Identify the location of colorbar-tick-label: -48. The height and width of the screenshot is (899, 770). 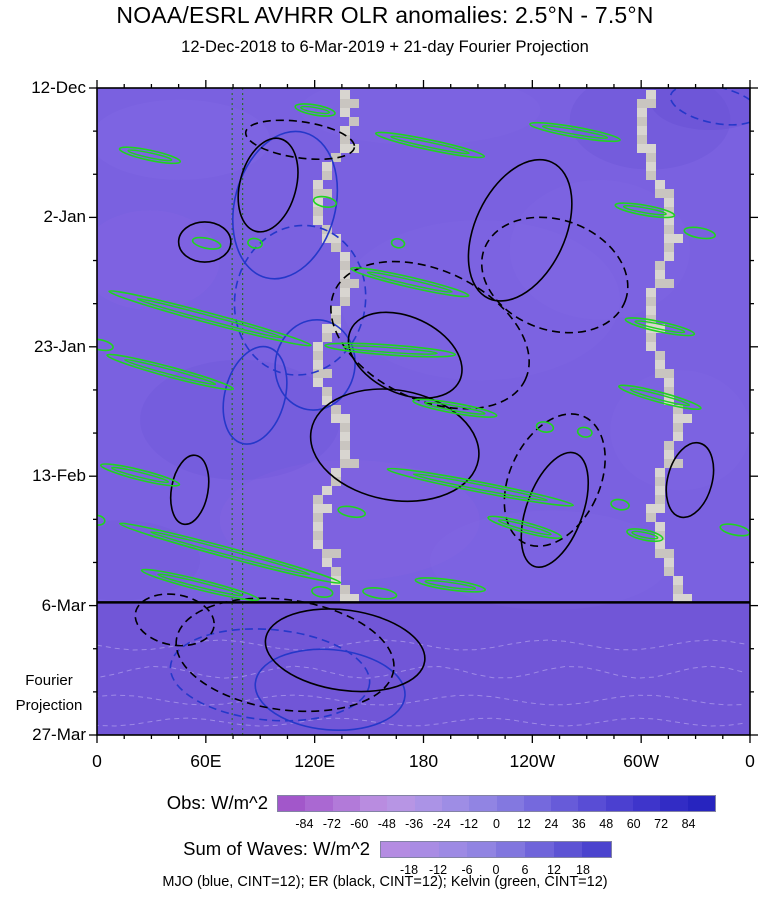
(386, 824).